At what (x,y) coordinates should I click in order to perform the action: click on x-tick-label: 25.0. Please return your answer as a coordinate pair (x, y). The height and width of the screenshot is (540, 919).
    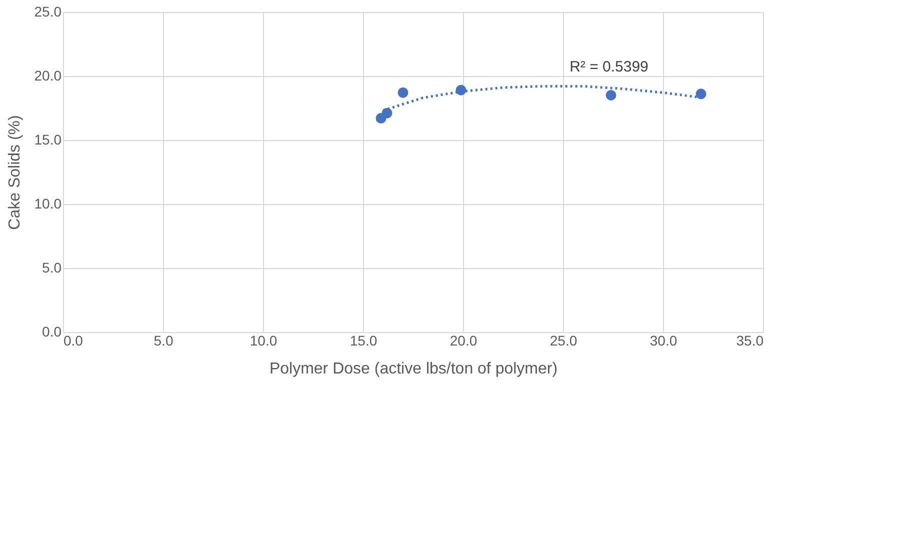
    Looking at the image, I should click on (564, 340).